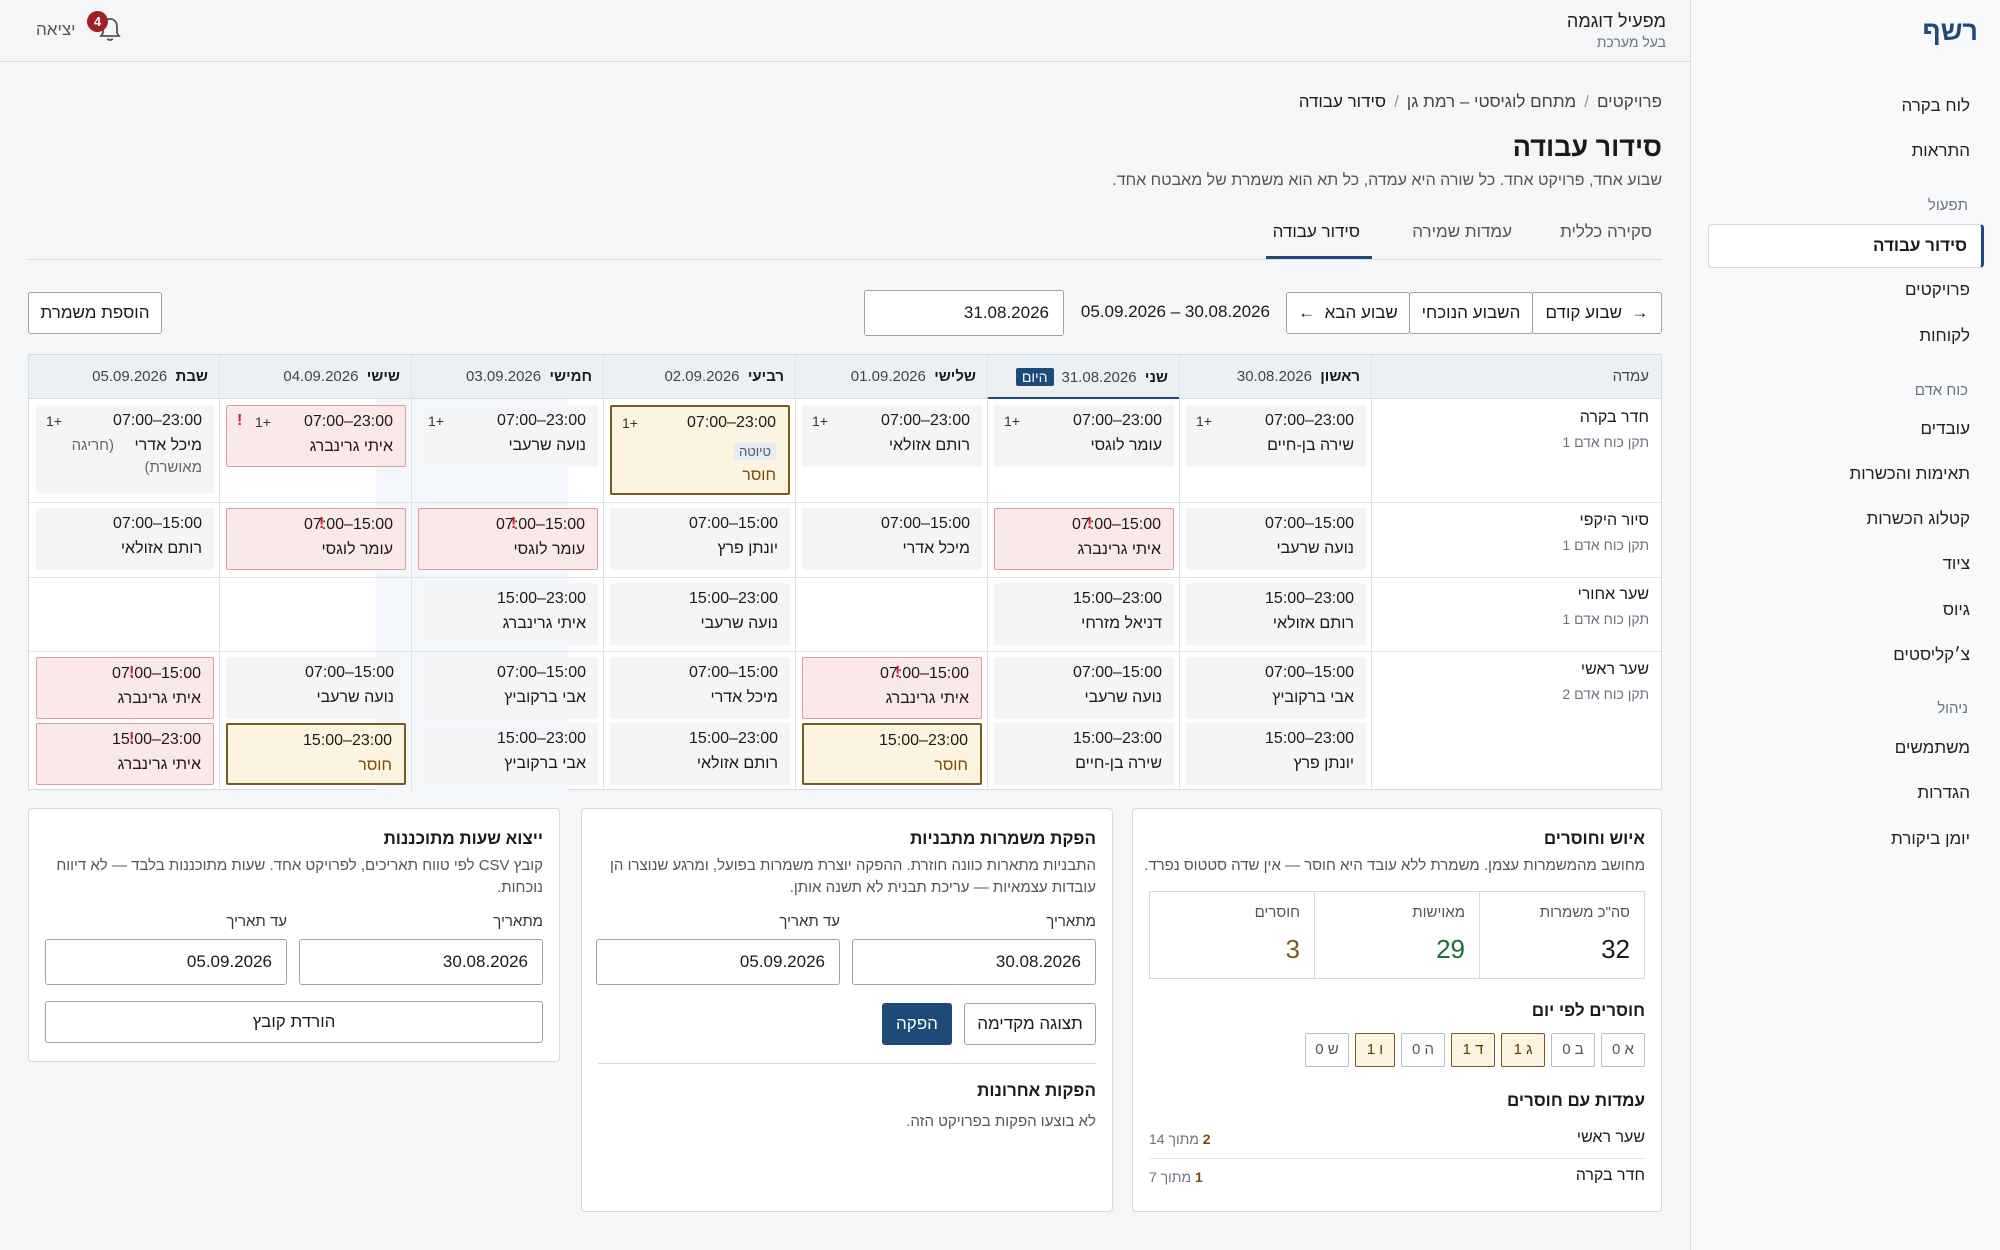 Image resolution: width=2000 pixels, height=1250 pixels. I want to click on prev-week-button: → שבוע קודם, so click(1597, 313).